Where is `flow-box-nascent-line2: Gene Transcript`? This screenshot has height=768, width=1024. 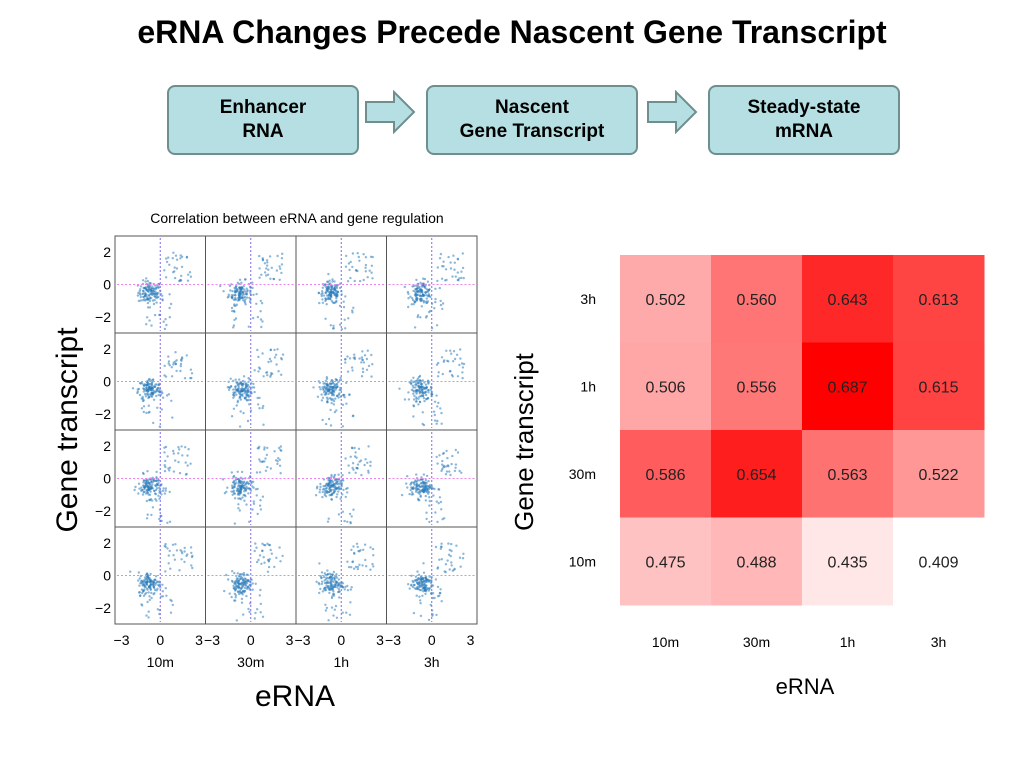
flow-box-nascent-line2: Gene Transcript is located at coordinates (532, 131).